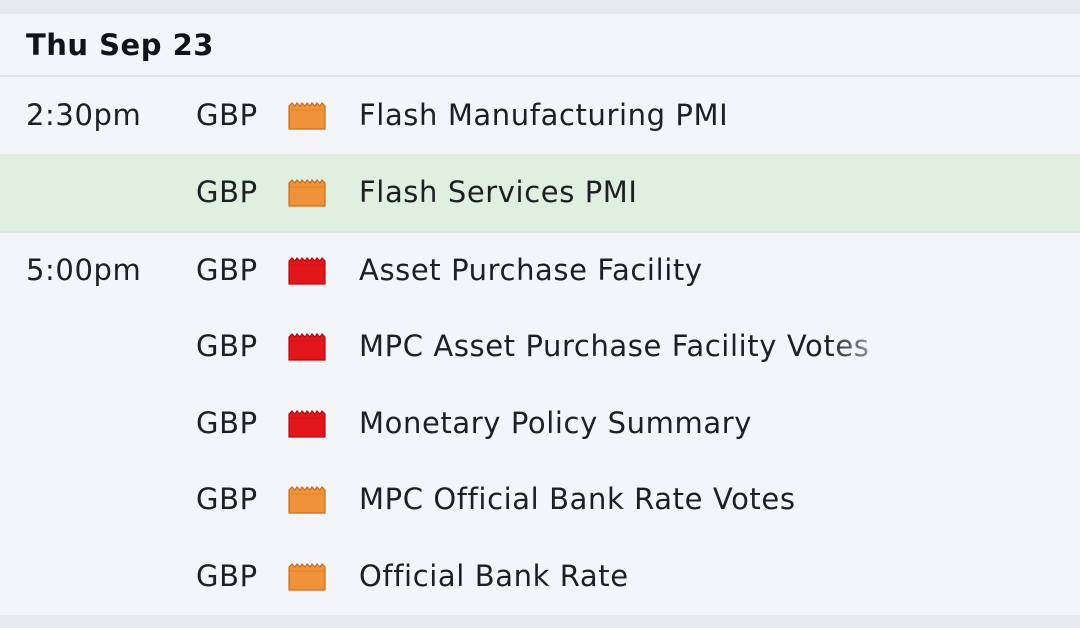 Image resolution: width=1080 pixels, height=628 pixels. I want to click on event-row: 2:30pm GBP Flash Manufacturing PMI, so click(540, 115).